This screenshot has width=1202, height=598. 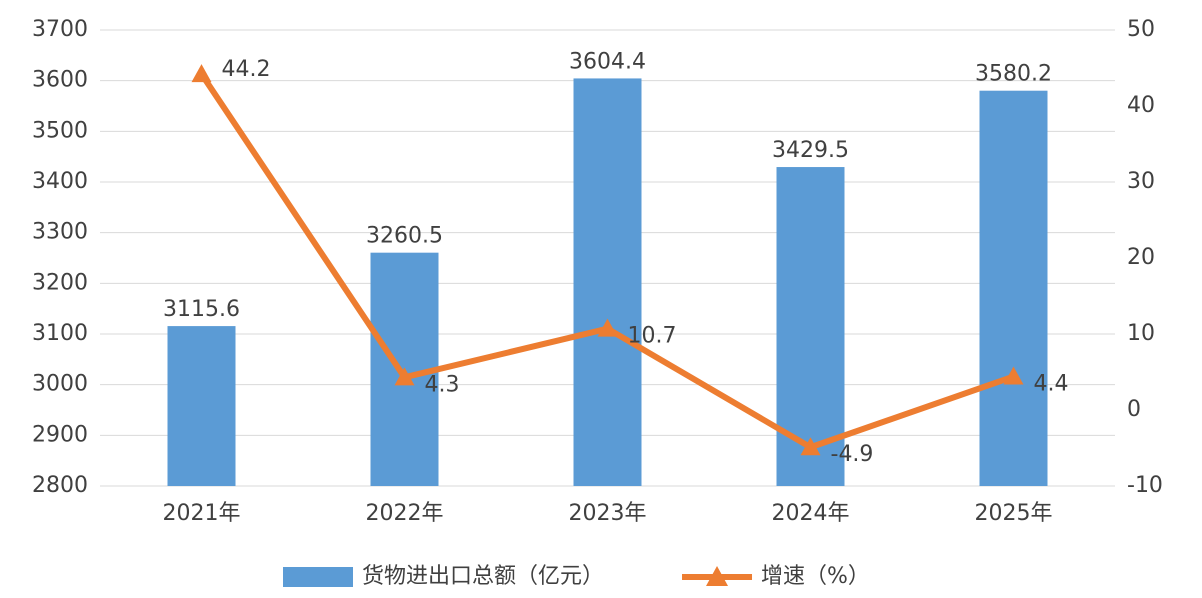 I want to click on y-tick-label: 3200, so click(x=60, y=282).